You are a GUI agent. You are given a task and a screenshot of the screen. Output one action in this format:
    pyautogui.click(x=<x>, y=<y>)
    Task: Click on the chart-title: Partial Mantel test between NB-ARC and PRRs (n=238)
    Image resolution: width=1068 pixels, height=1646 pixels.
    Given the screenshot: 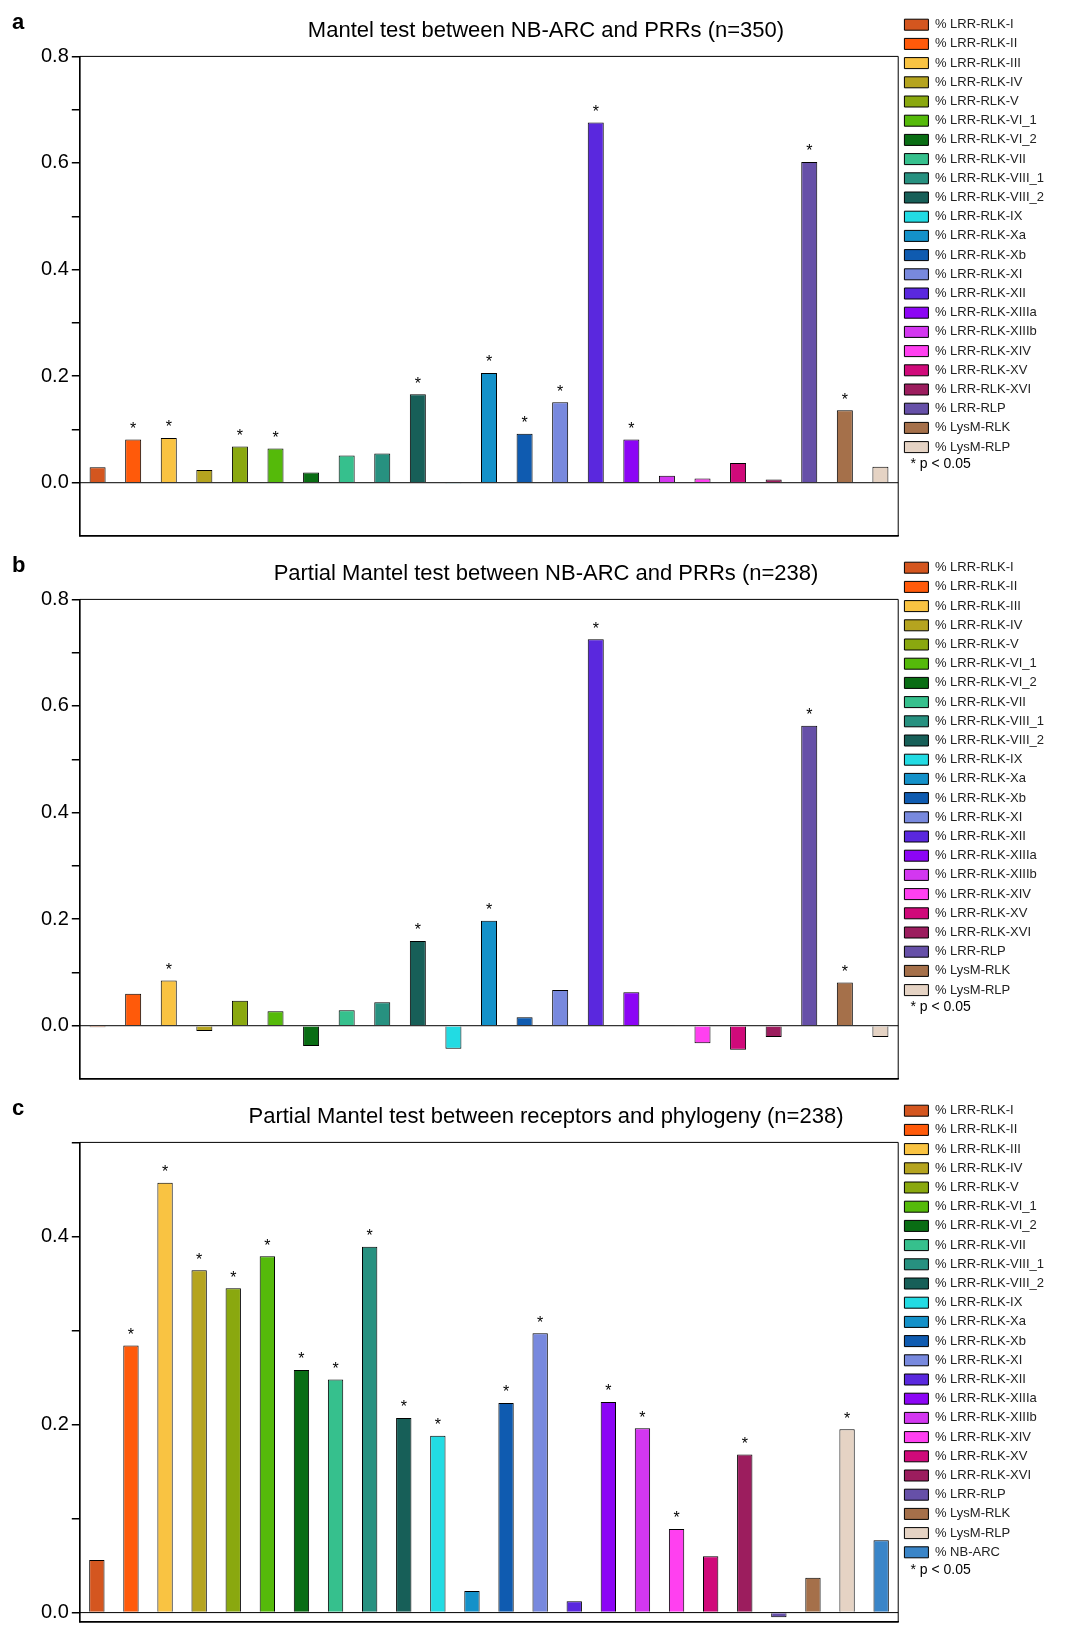 What is the action you would take?
    pyautogui.click(x=546, y=573)
    